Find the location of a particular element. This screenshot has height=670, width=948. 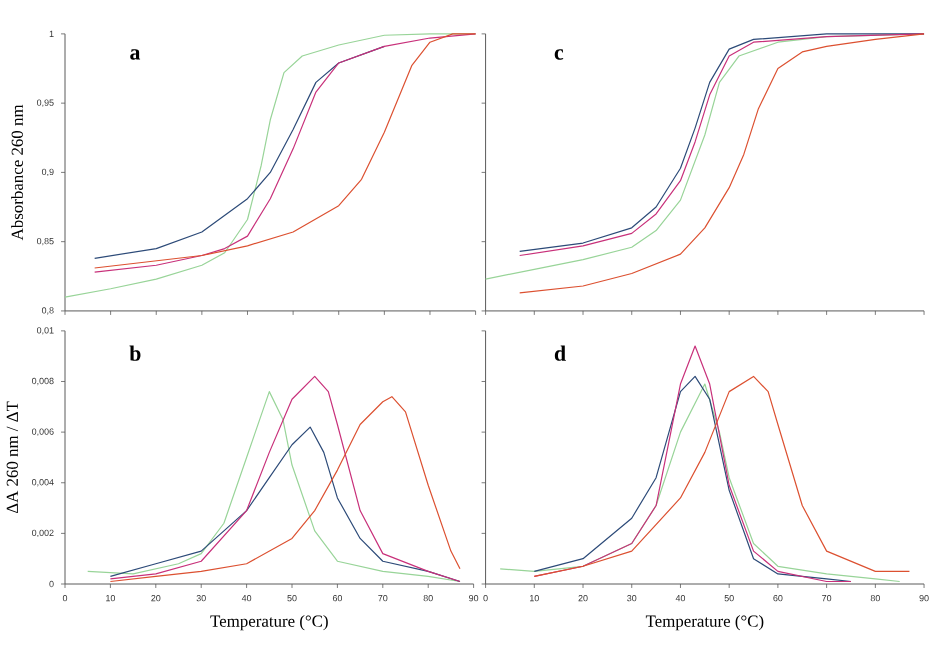

text: d is located at coordinates (560, 353).